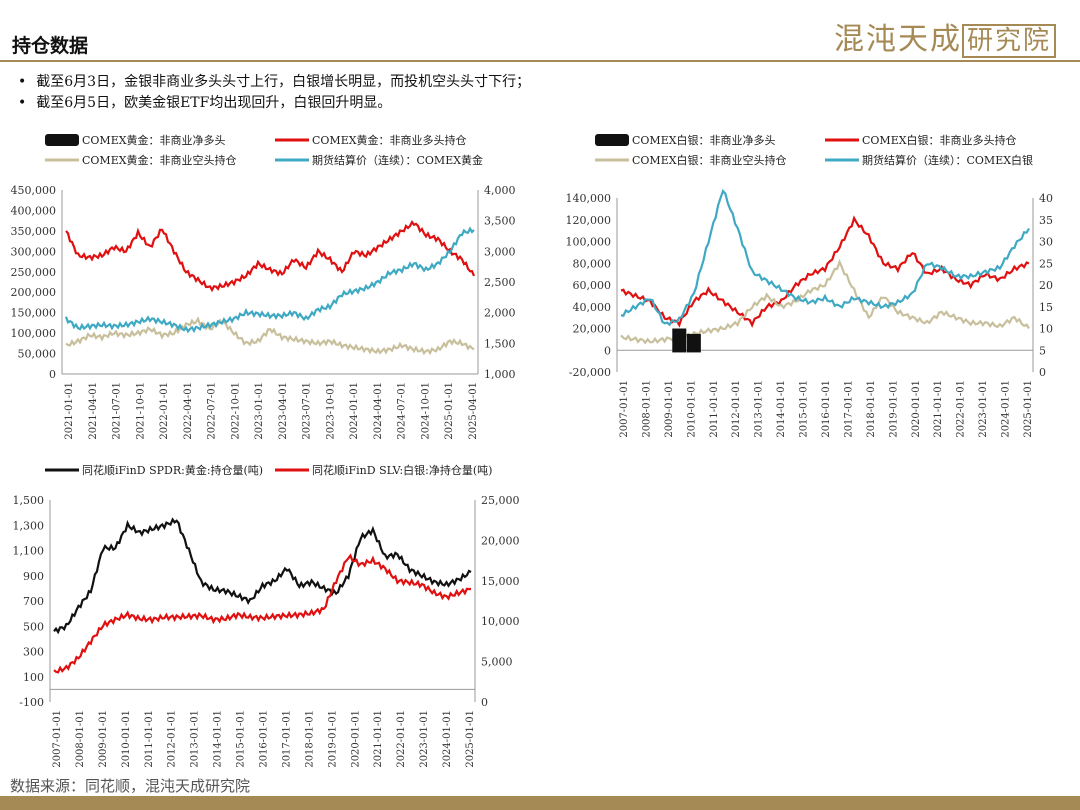  Describe the element at coordinates (897, 39) in the screenshot. I see `logo-text: 混沌天成` at that location.